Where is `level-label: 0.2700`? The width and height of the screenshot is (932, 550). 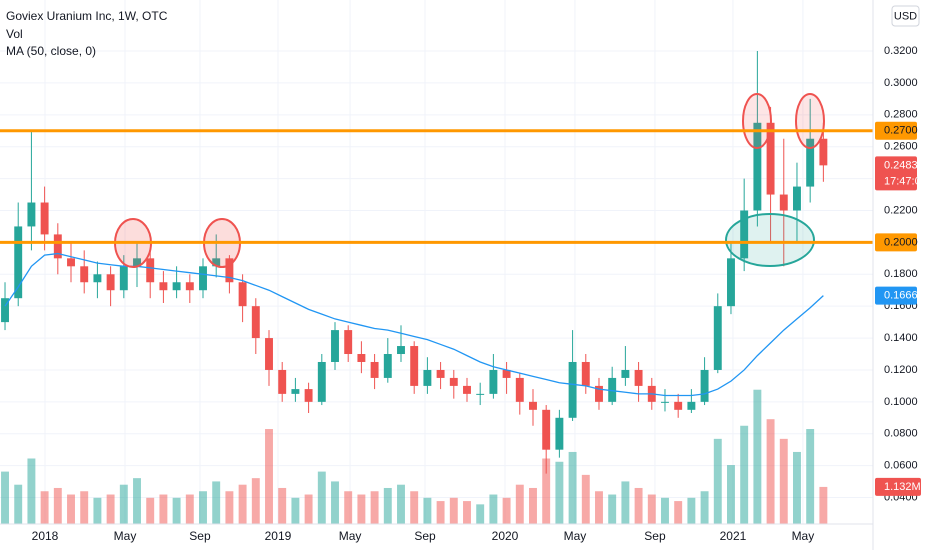
level-label: 0.2700 is located at coordinates (901, 131).